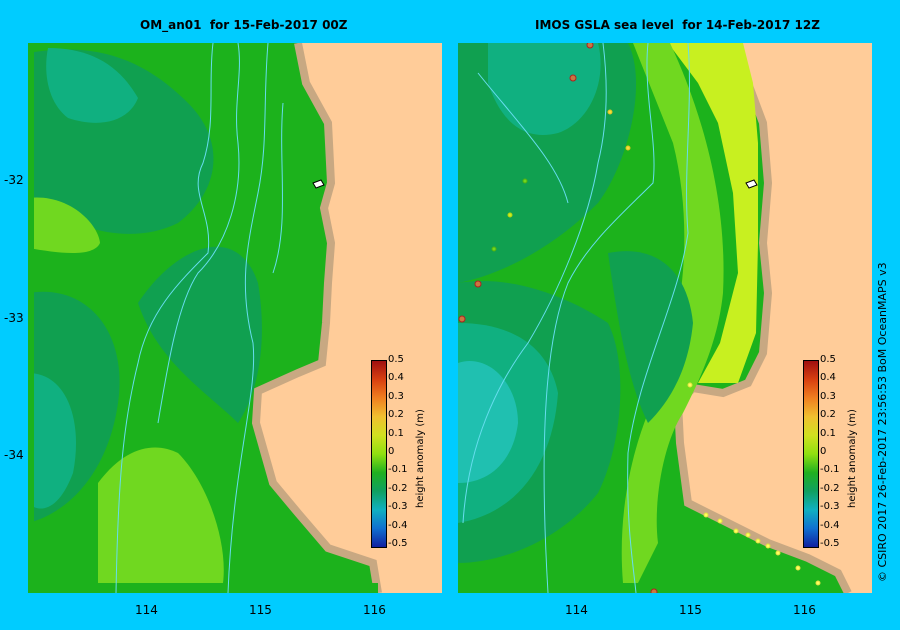 The height and width of the screenshot is (630, 900). Describe the element at coordinates (14, 180) in the screenshot. I see `lat-tick-label: -32` at that location.